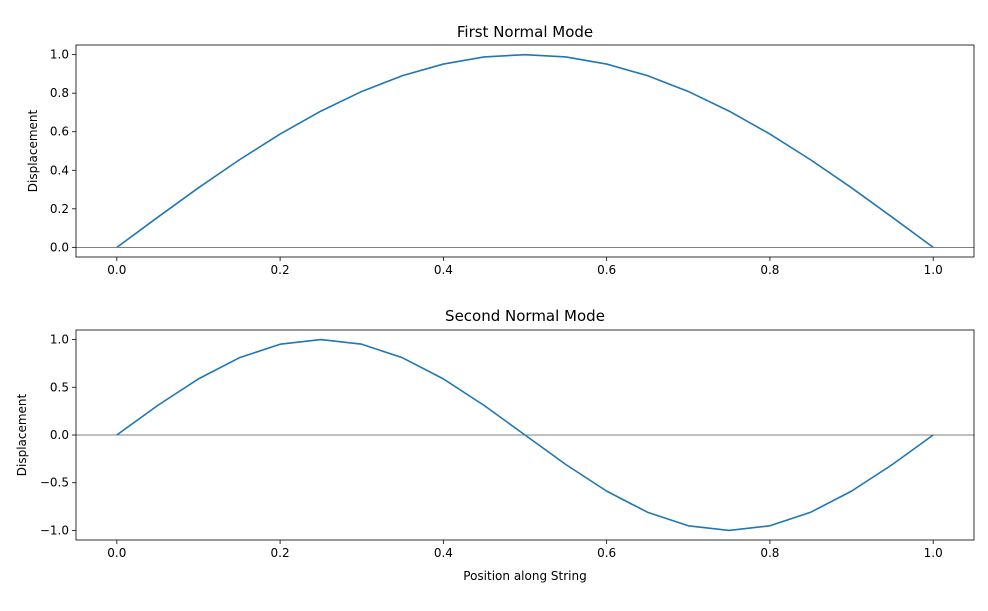 This screenshot has width=988, height=611. Describe the element at coordinates (525, 32) in the screenshot. I see `subplot-title: First Normal Mode` at that location.